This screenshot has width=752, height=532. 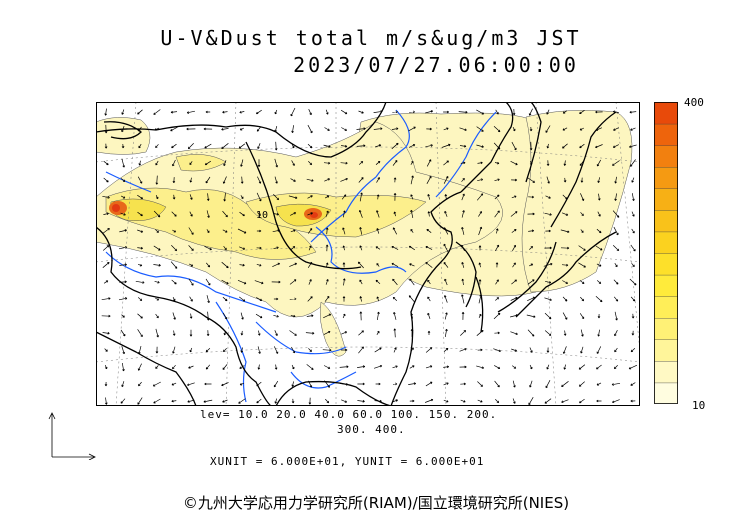 What do you see at coordinates (72, 436) in the screenshot?
I see `reference-vector-icon` at bounding box center [72, 436].